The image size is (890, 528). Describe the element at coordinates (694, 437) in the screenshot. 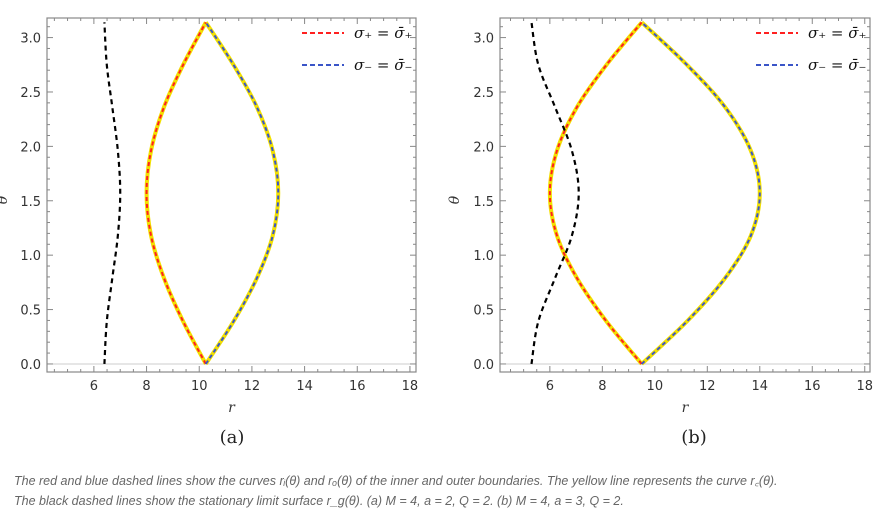

I see `panel-label: (b)` at that location.